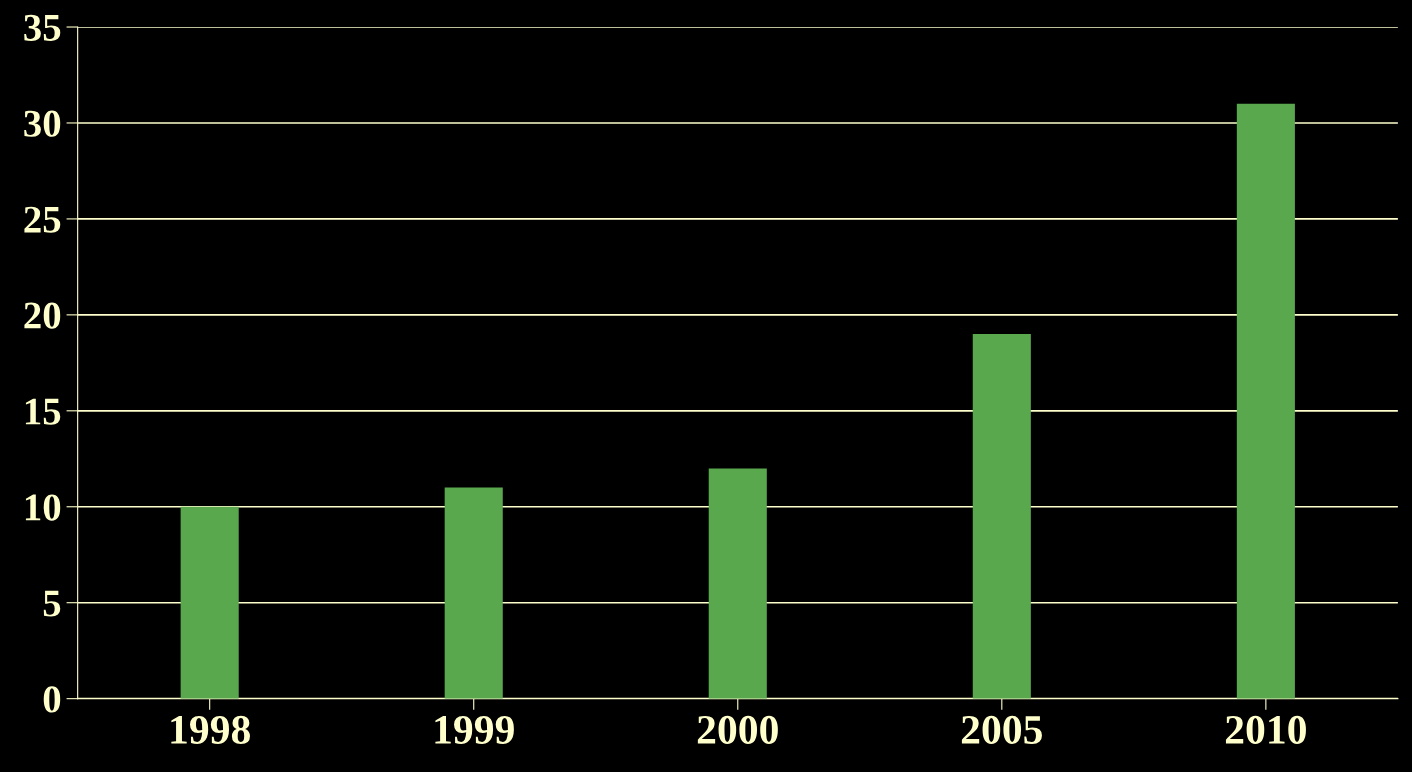 The width and height of the screenshot is (1412, 772). I want to click on x-tick-label: 2010, so click(1265, 729).